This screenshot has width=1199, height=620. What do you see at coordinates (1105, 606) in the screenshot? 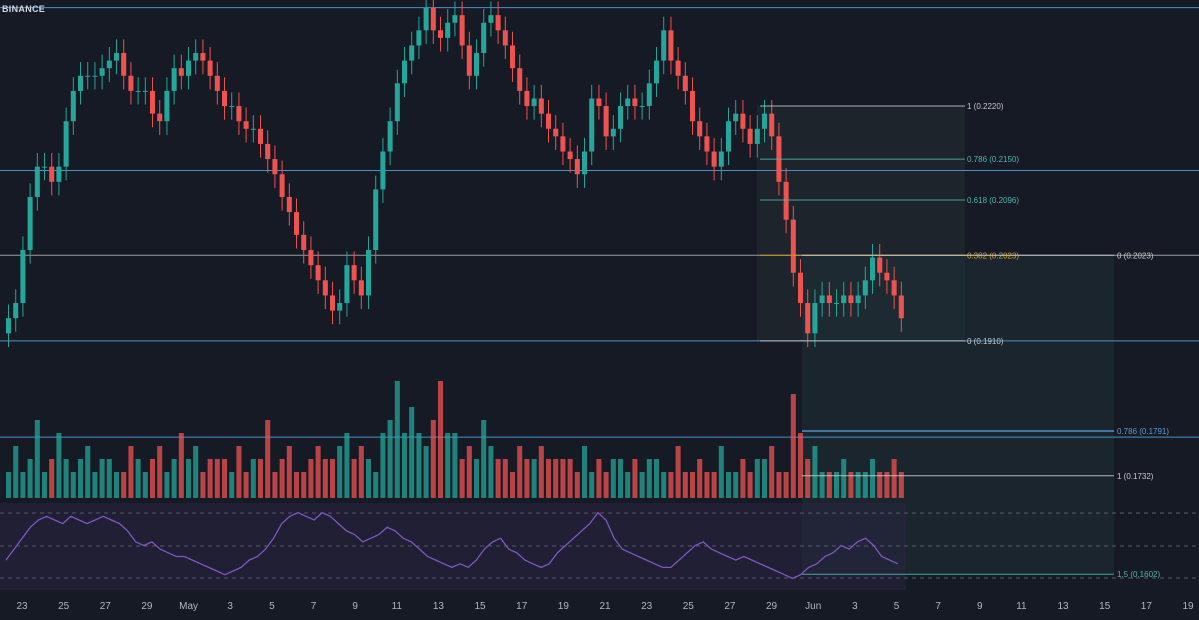
I see `x-tick-label: 15` at bounding box center [1105, 606].